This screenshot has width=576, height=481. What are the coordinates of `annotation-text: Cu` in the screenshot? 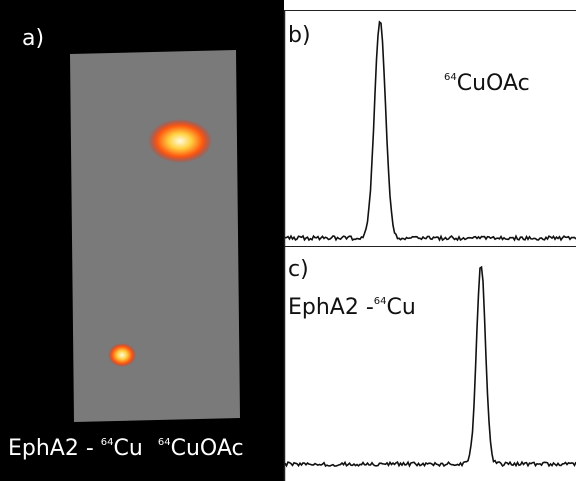 It's located at (401, 307).